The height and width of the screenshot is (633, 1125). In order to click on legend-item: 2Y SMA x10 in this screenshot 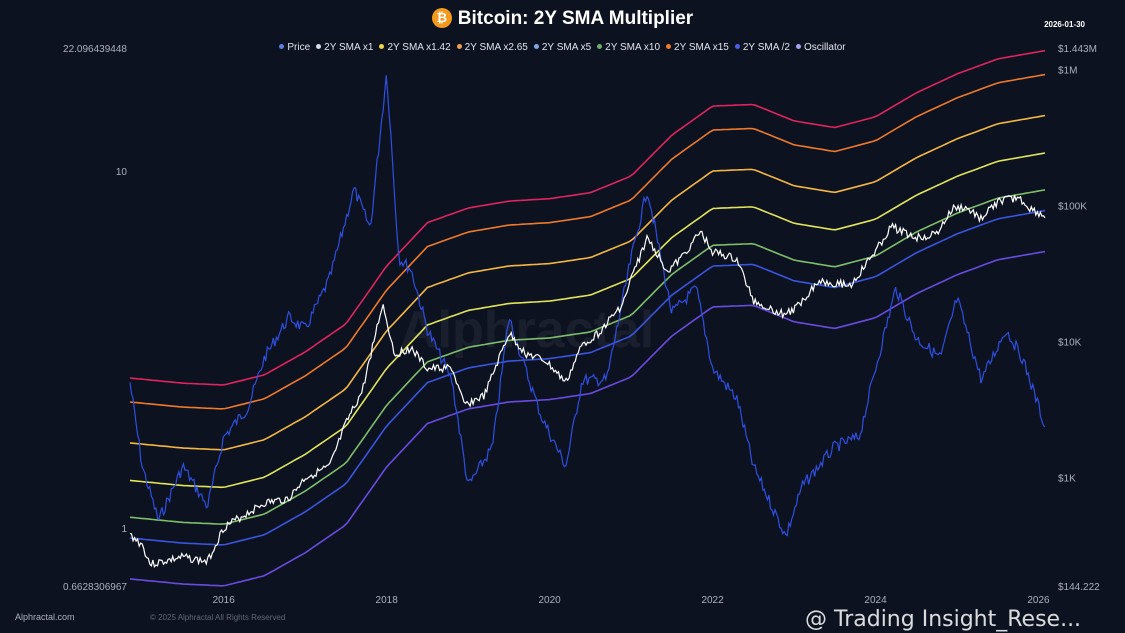, I will do `click(628, 47)`.